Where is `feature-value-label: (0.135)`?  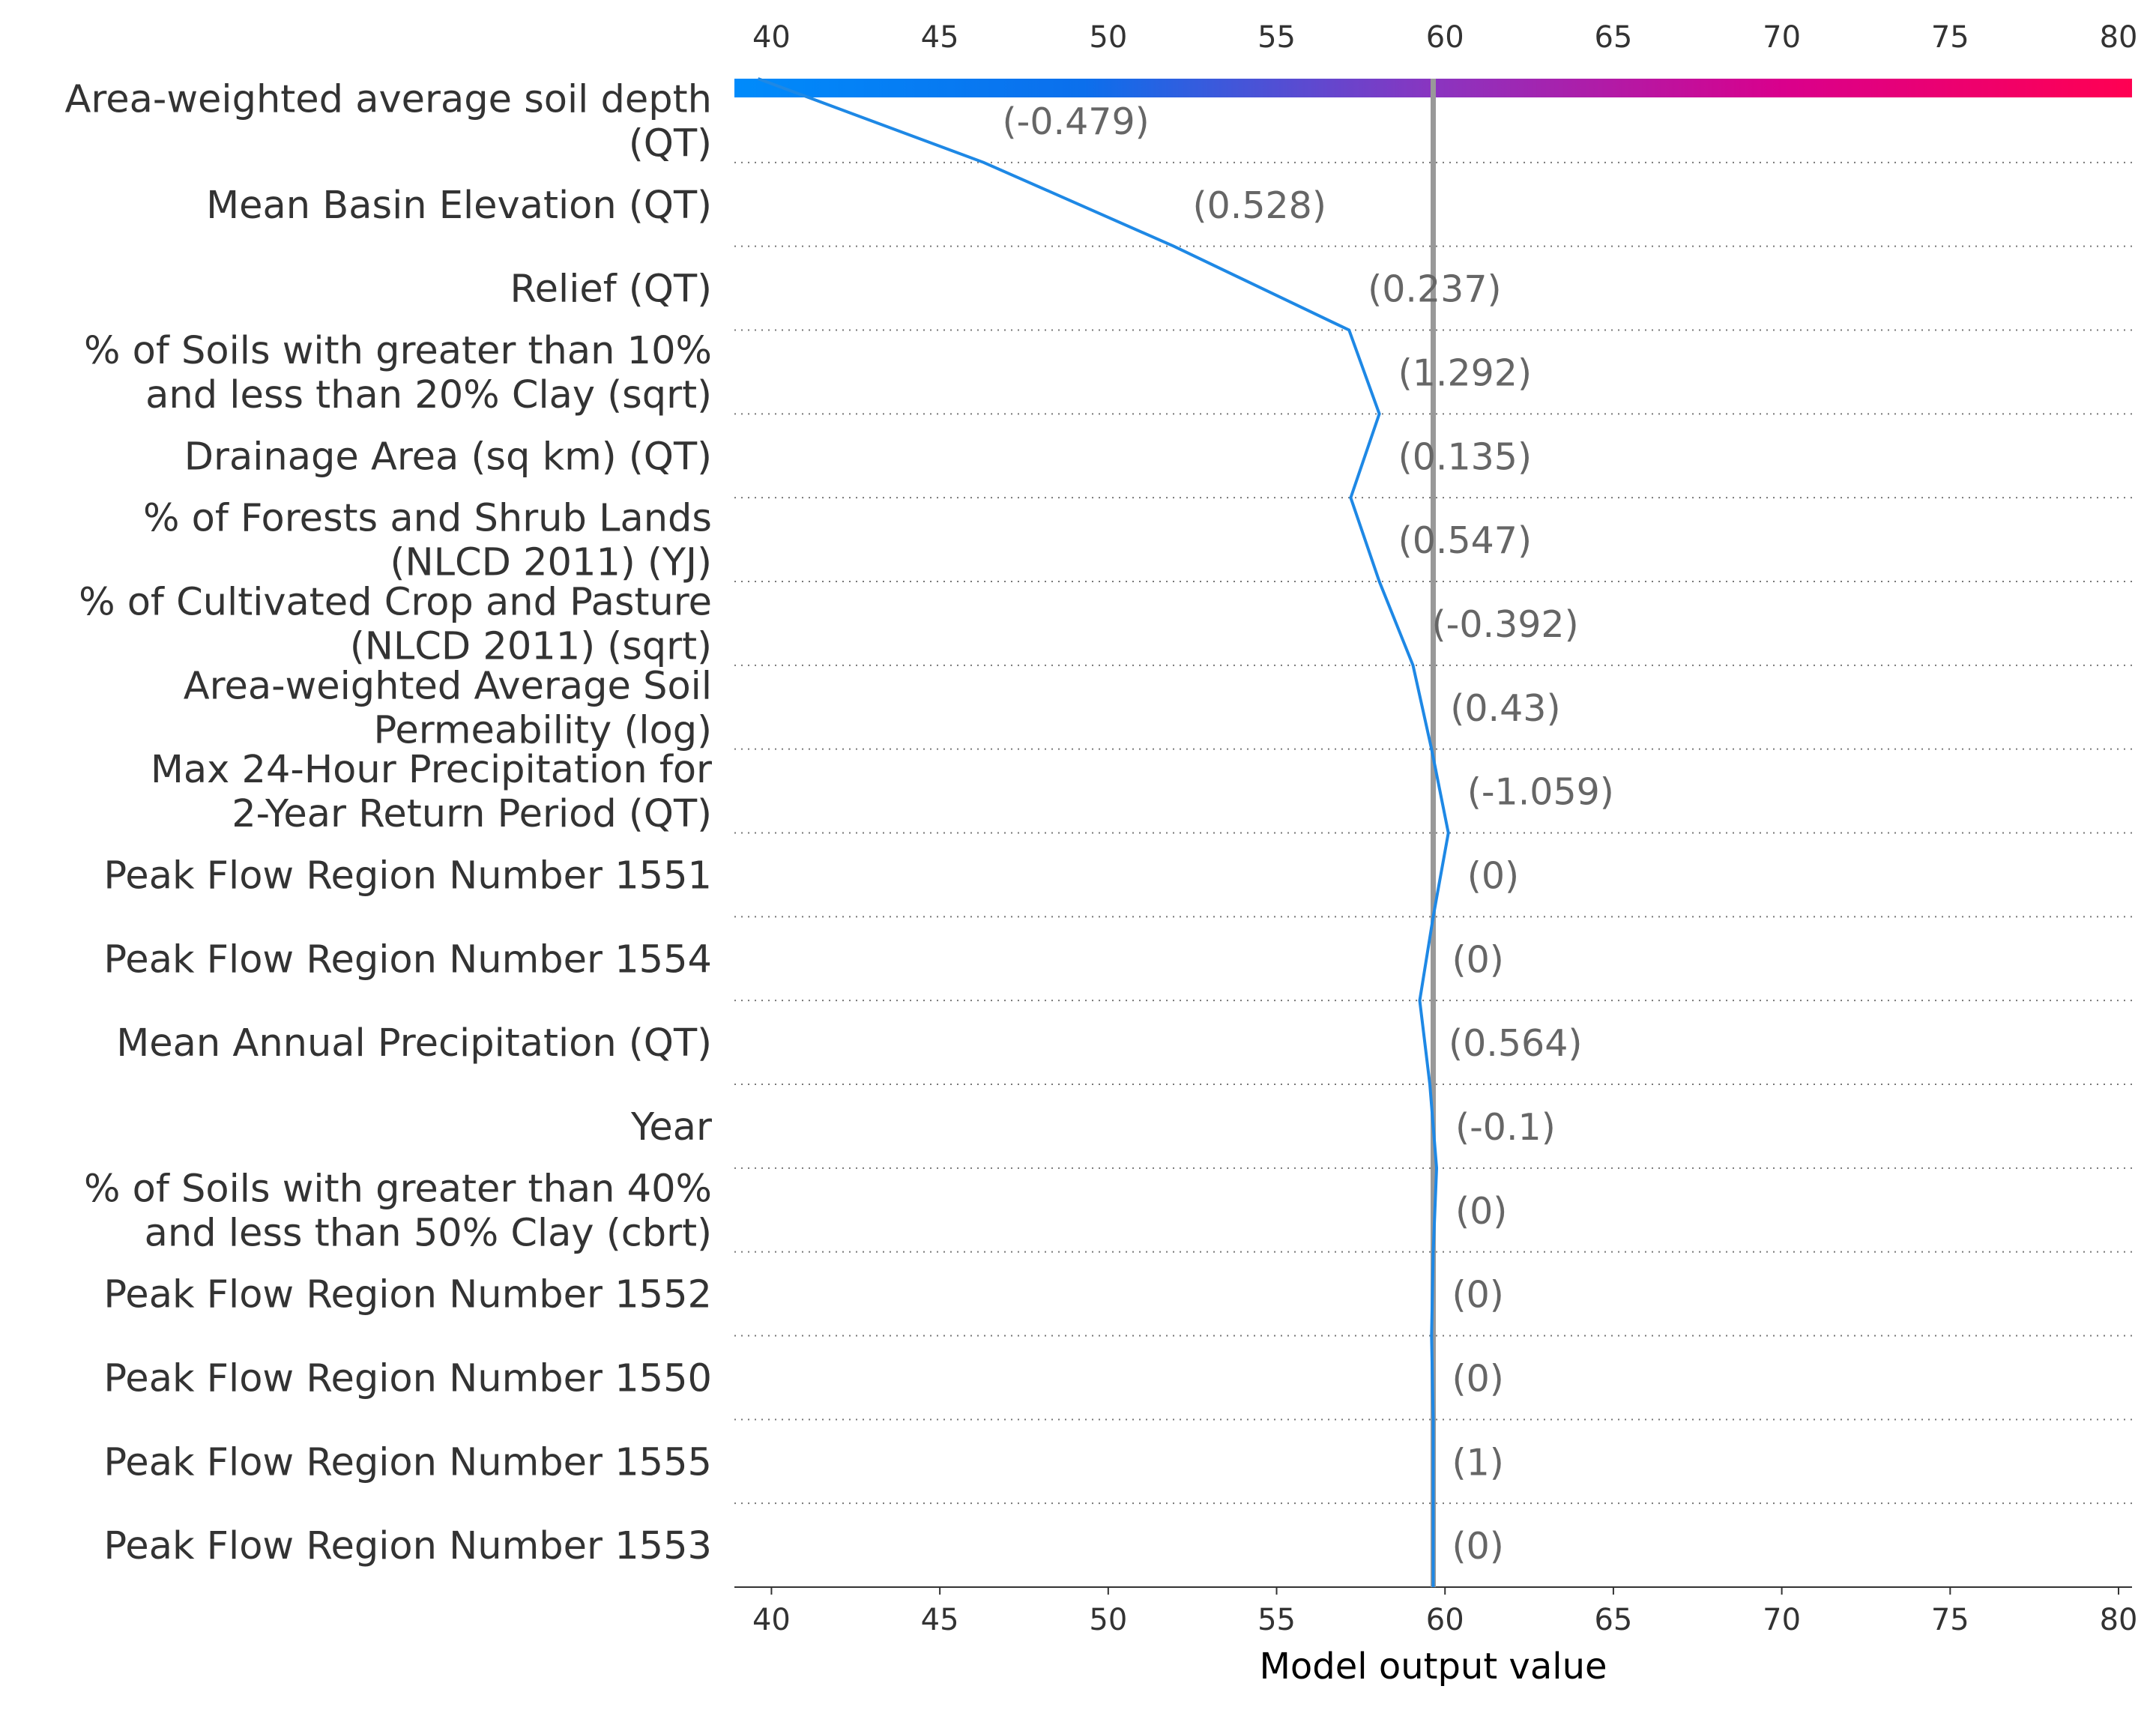 feature-value-label: (0.135) is located at coordinates (1465, 456).